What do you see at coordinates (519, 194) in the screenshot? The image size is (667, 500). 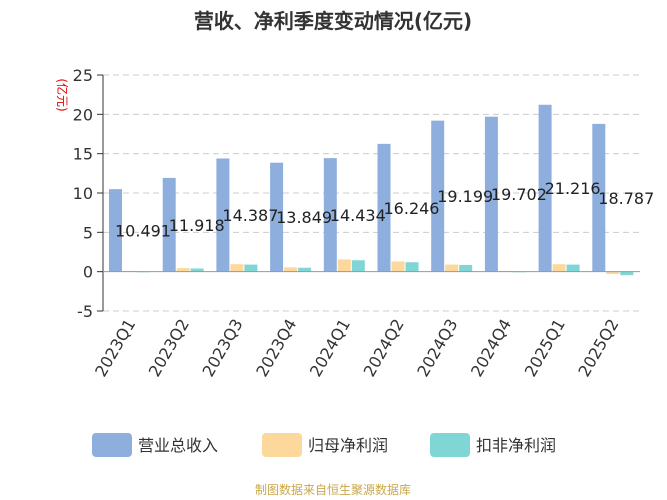 I see `data-label: 19.702` at bounding box center [519, 194].